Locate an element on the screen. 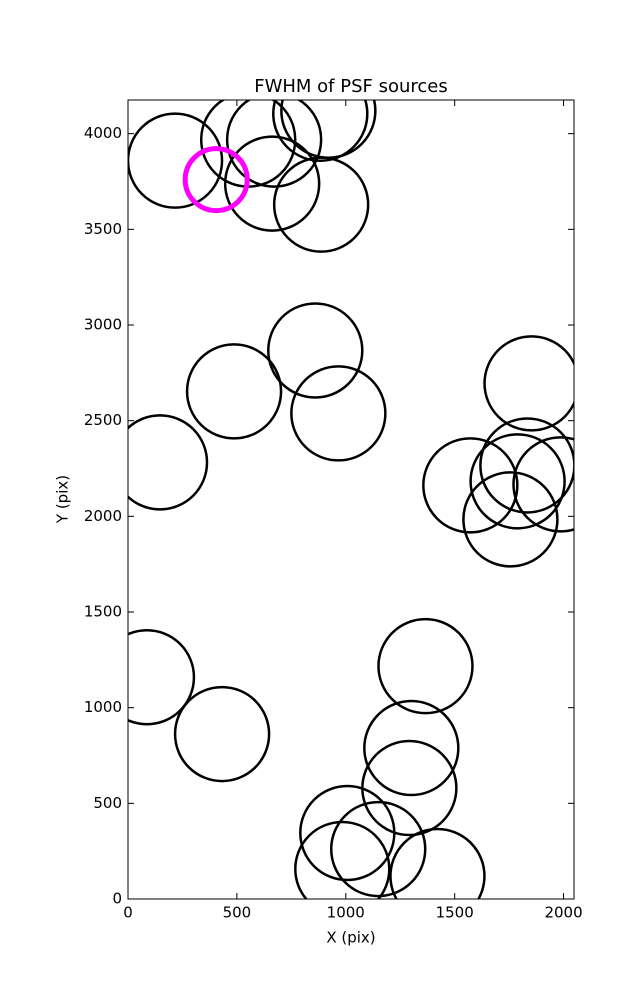 The image size is (637, 1000). y-tick-label: 3500 is located at coordinates (103, 229).